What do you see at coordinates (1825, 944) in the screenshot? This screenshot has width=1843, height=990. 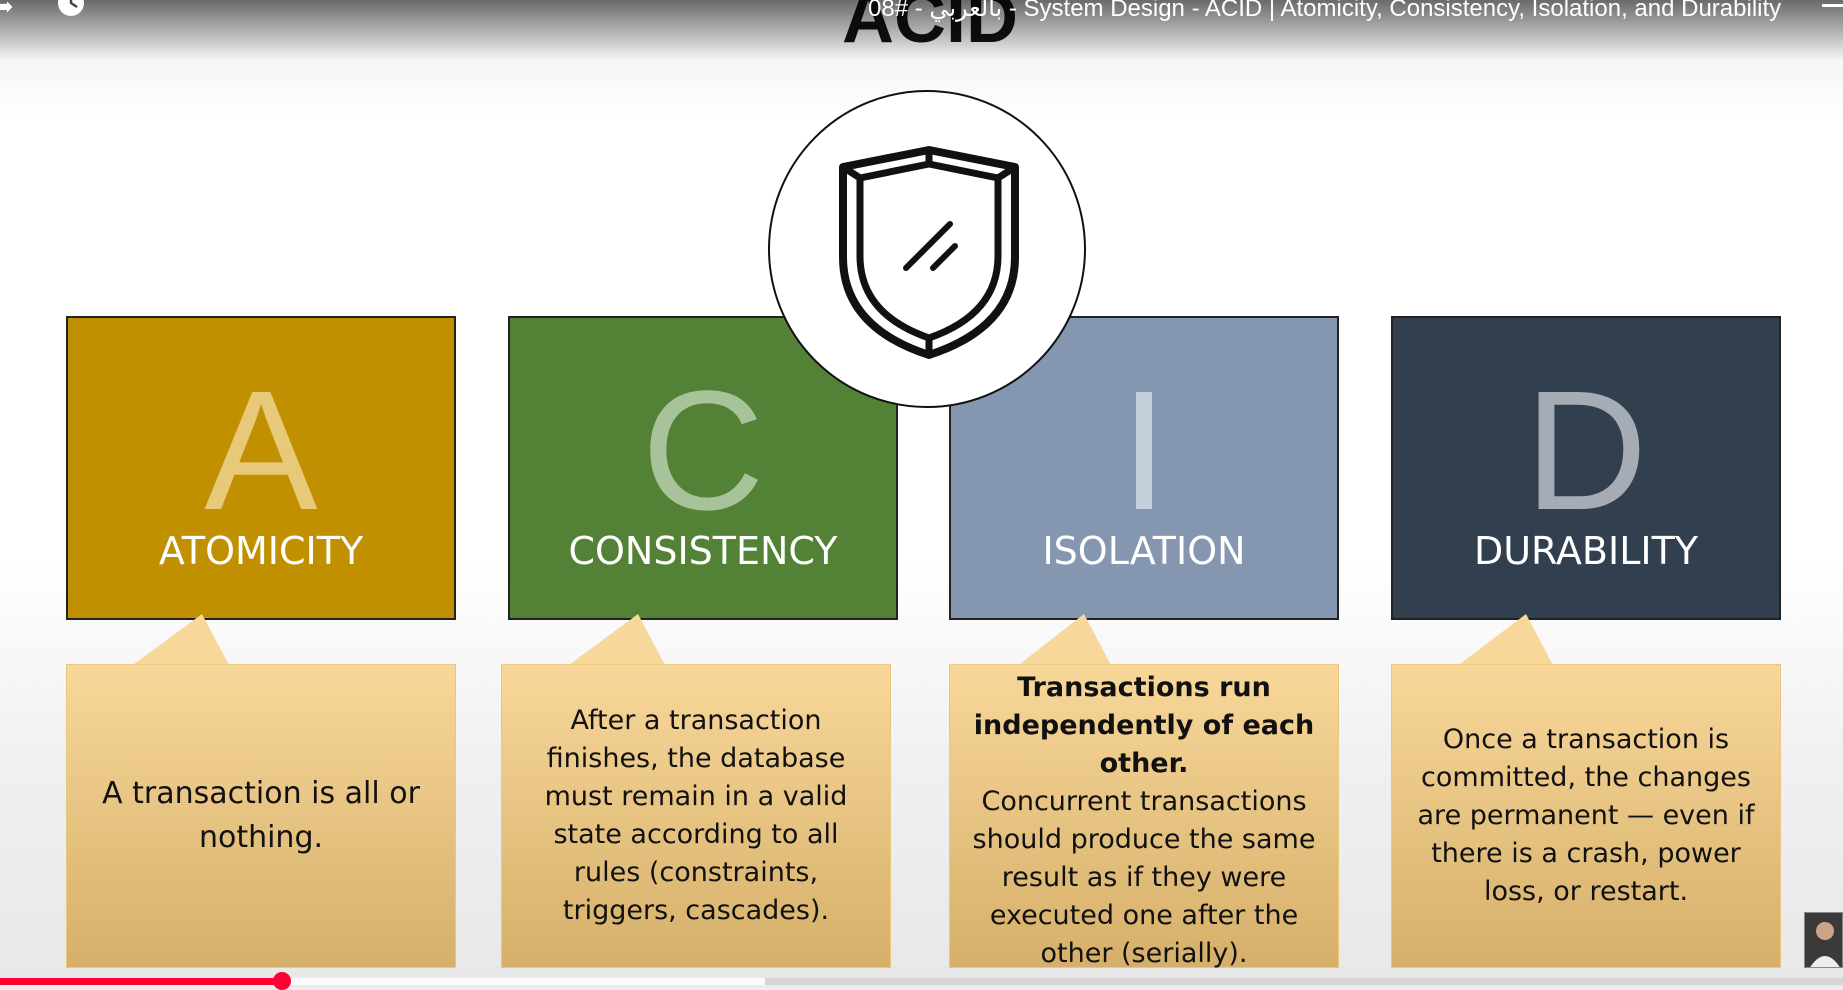 I see `person-icon` at bounding box center [1825, 944].